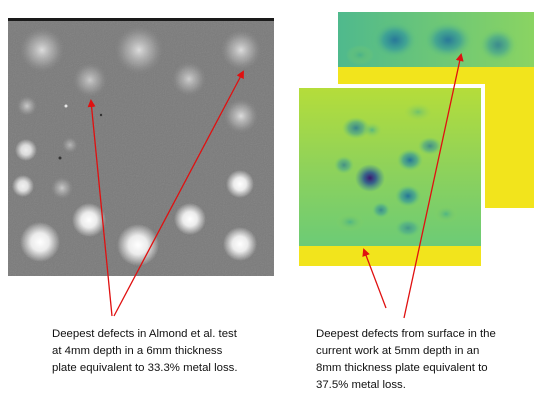 Image resolution: width=550 pixels, height=407 pixels. What do you see at coordinates (145, 368) in the screenshot?
I see `caption-left-line-3: plate equivalent to 33.3% metal loss.` at bounding box center [145, 368].